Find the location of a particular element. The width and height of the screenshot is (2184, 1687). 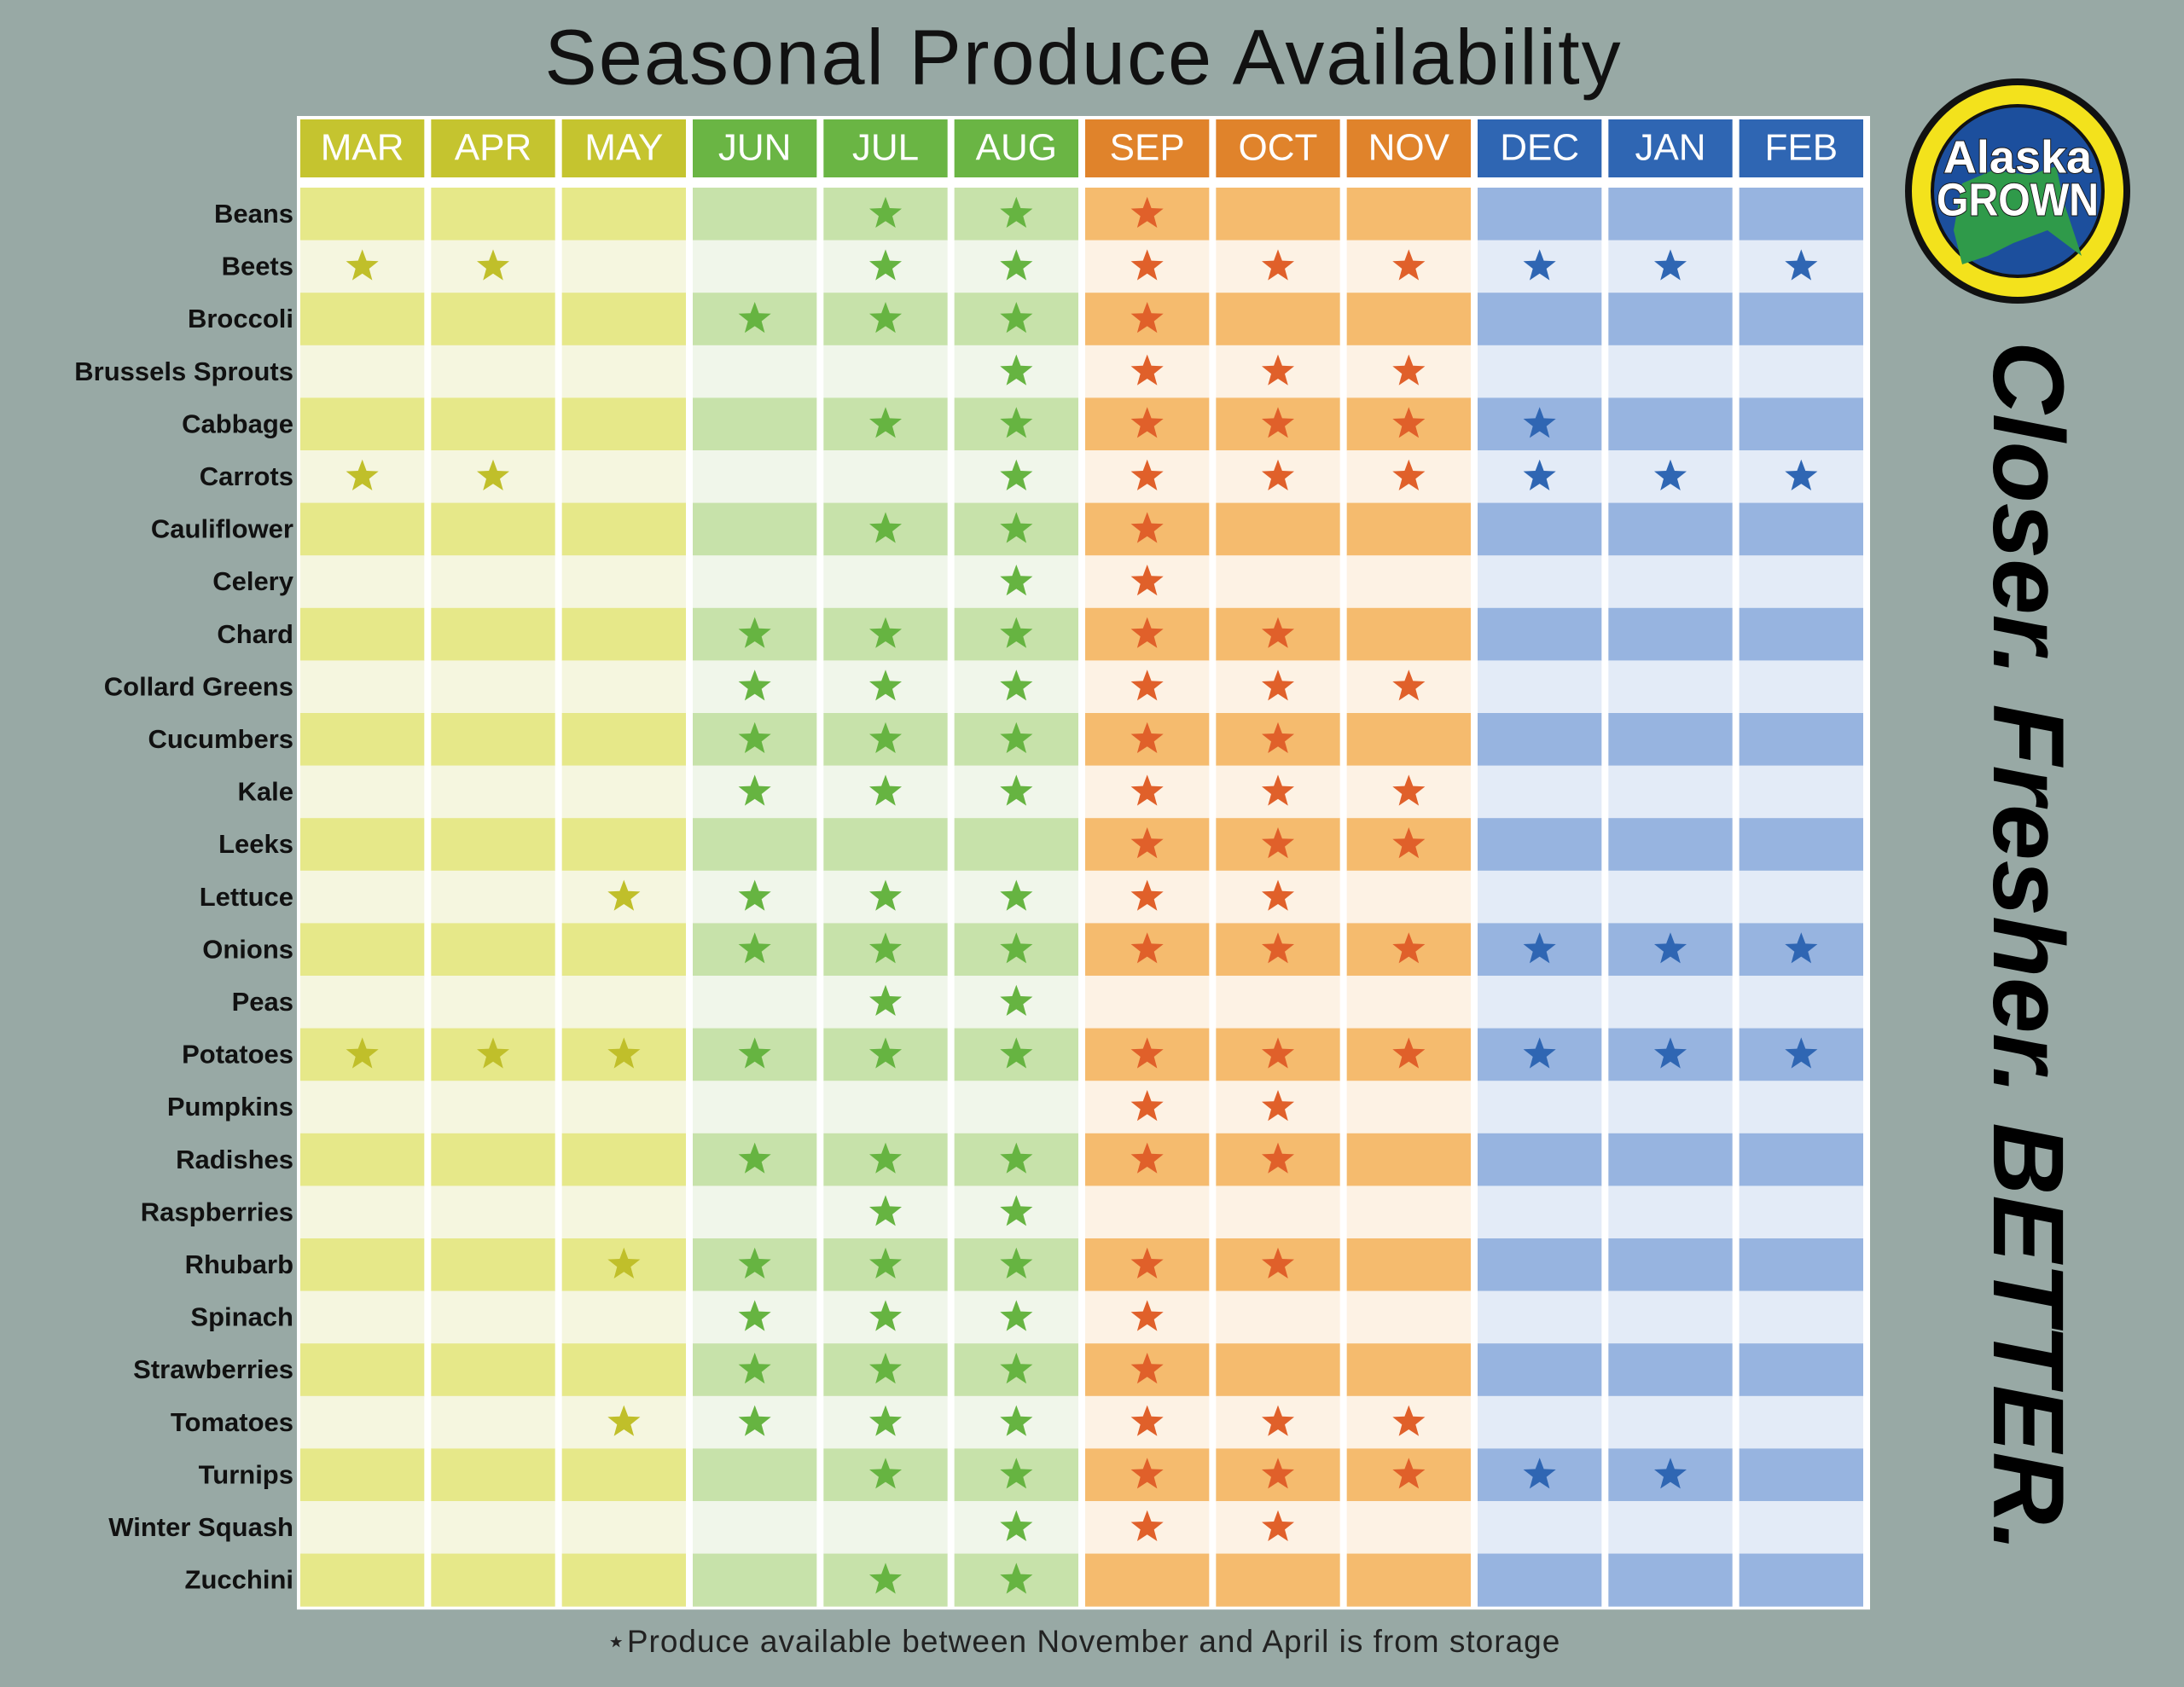

slogan: Closer. Fresher. BETTER. is located at coordinates (2028, 947).